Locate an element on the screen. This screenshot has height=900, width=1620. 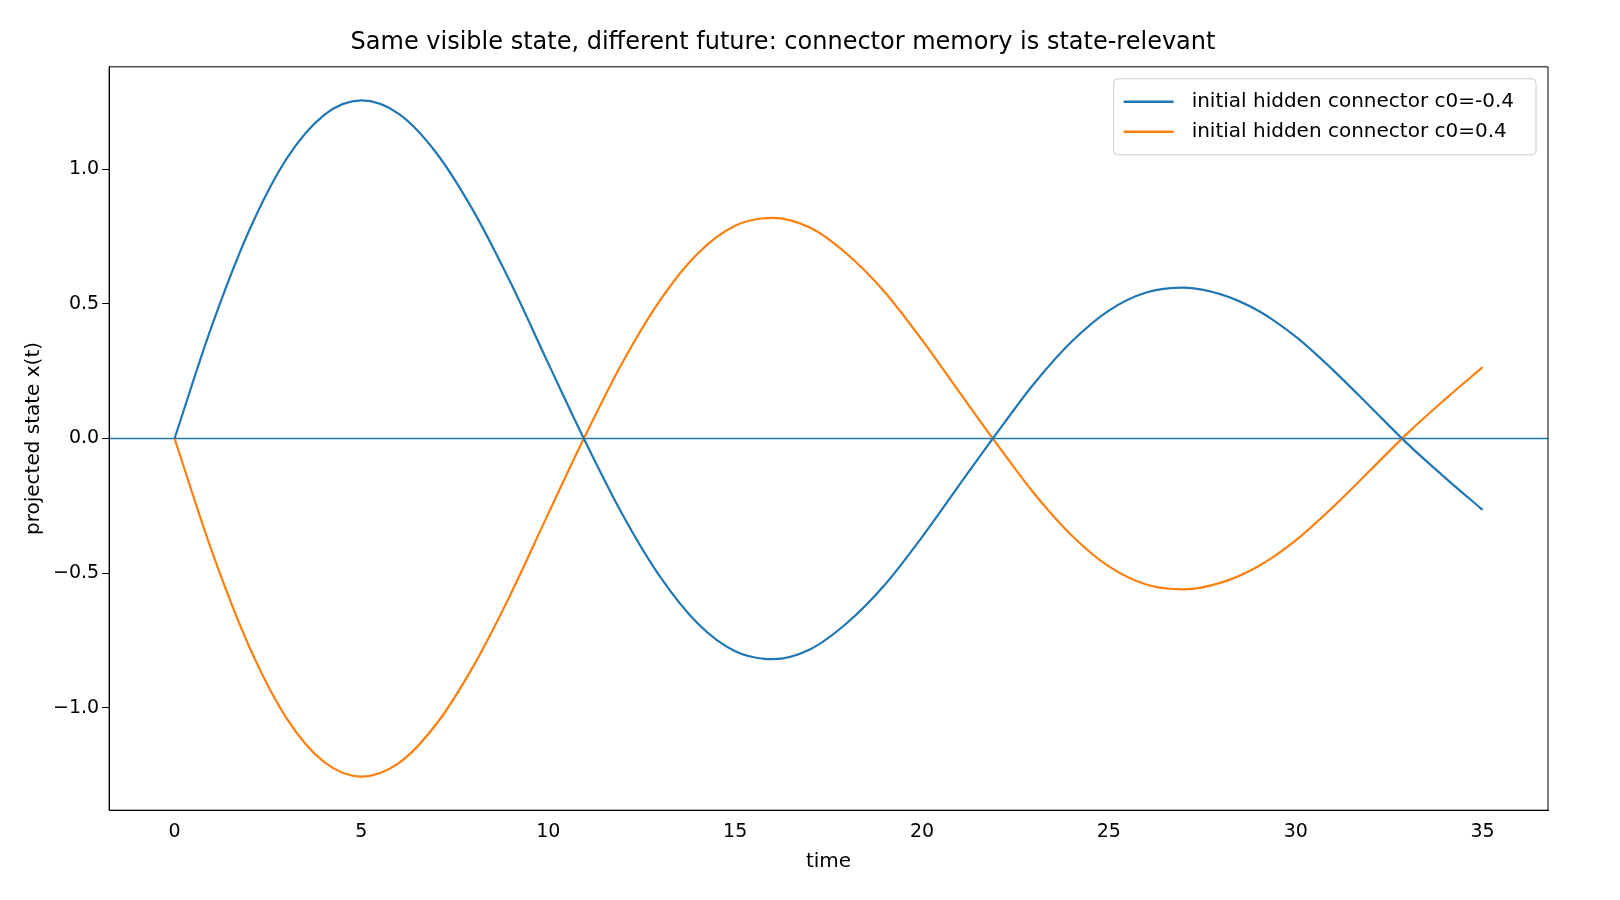
x-tick-label: 10 is located at coordinates (548, 829).